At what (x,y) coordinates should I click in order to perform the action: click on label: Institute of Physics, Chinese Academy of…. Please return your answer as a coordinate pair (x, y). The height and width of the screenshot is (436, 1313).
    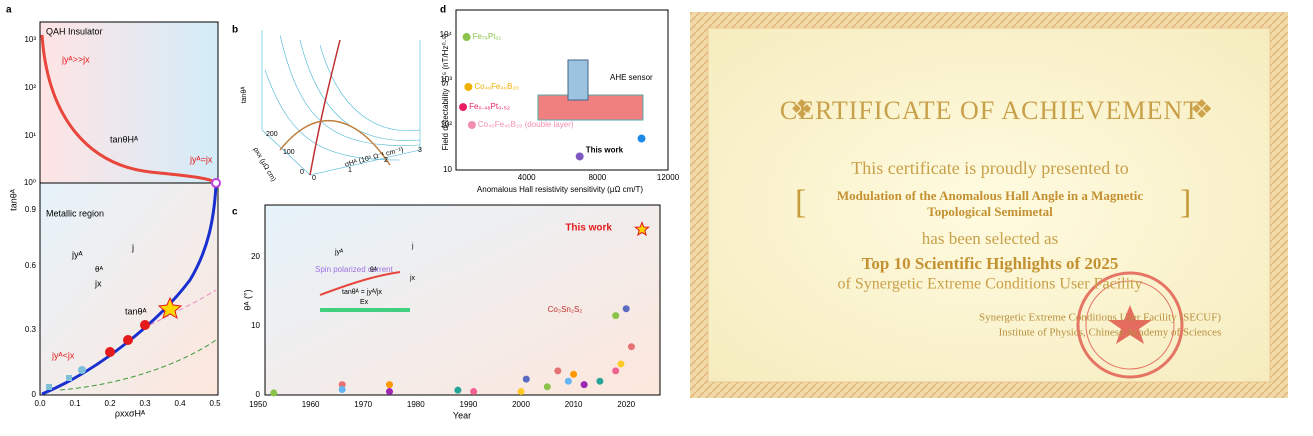
    Looking at the image, I should click on (1110, 333).